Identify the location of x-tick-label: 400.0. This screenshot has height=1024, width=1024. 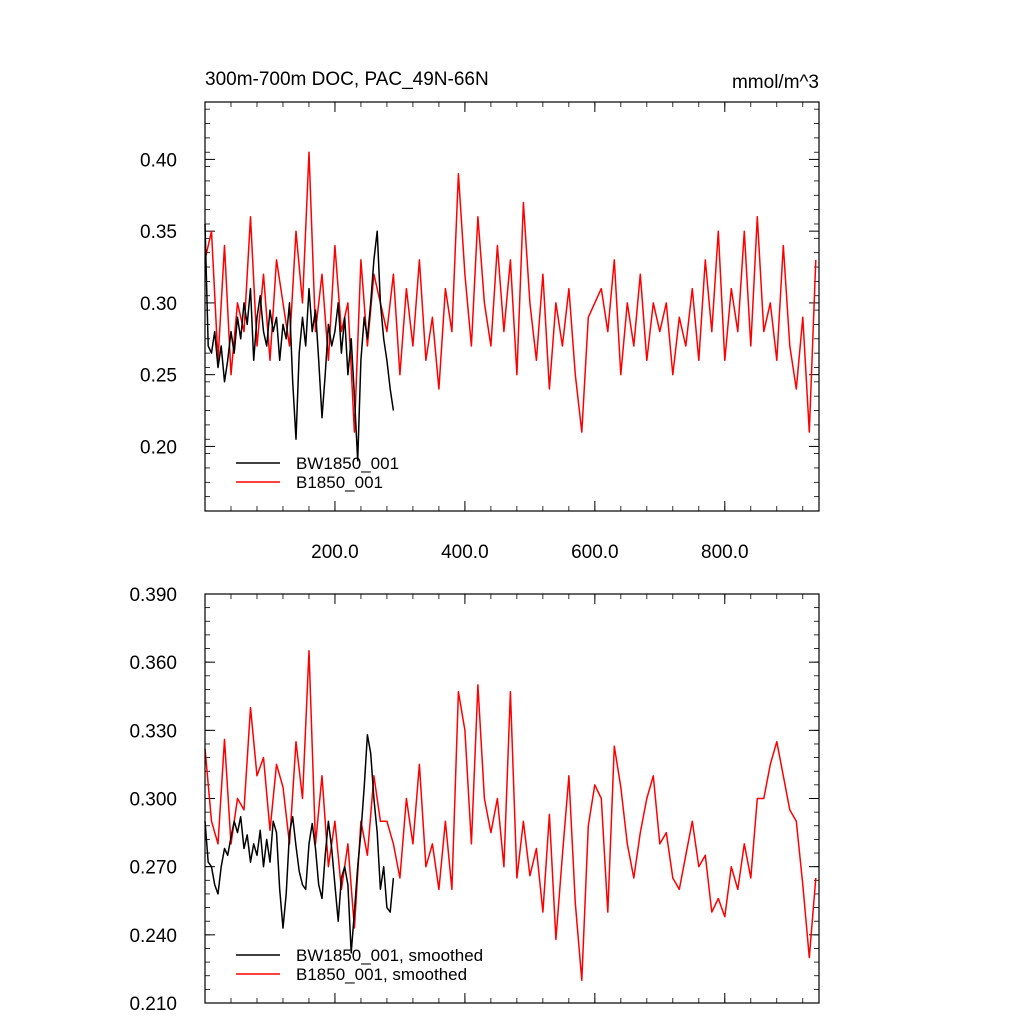
(465, 552).